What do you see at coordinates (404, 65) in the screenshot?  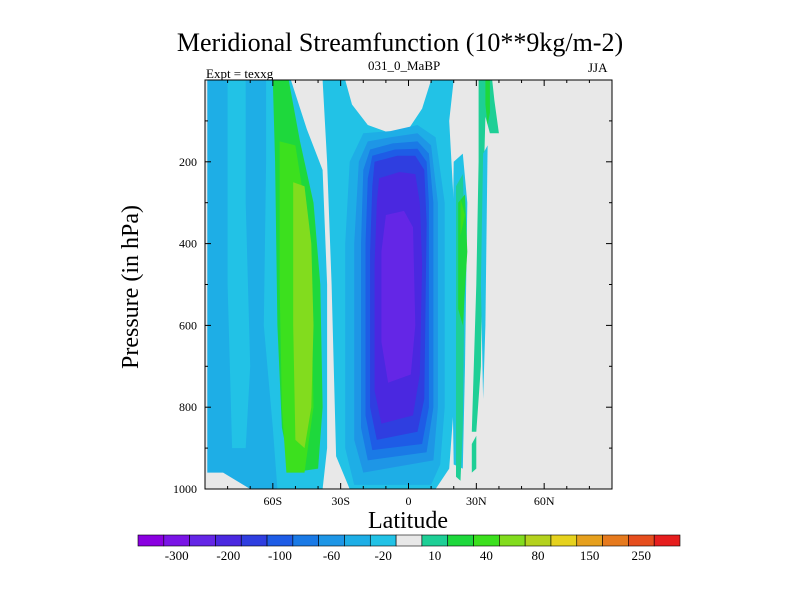 I see `run-label: 031_0_MaBP` at bounding box center [404, 65].